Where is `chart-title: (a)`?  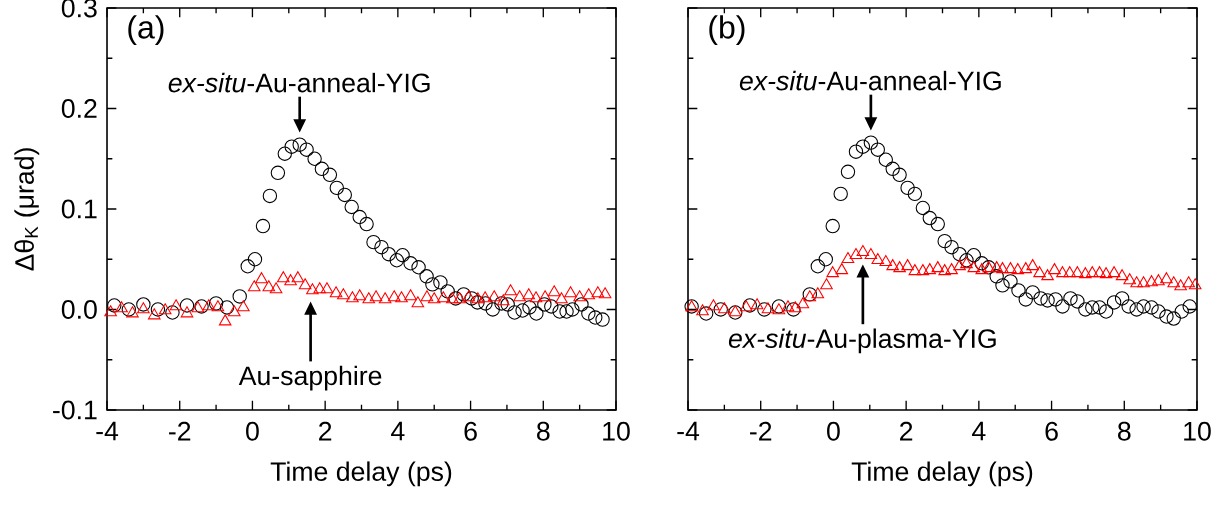 chart-title: (a) is located at coordinates (146, 30).